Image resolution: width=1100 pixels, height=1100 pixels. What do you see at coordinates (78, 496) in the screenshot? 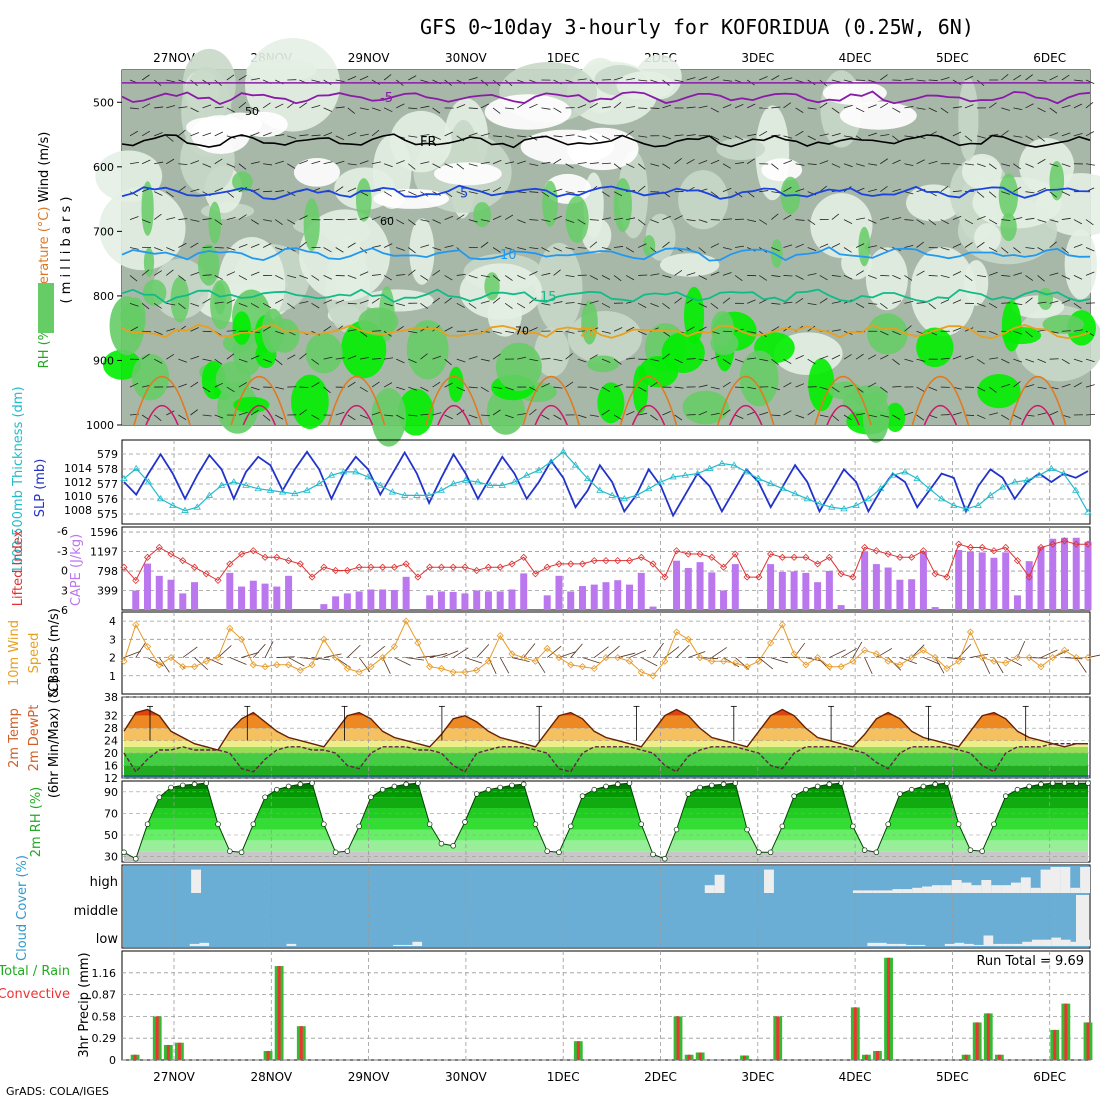
I see `slp-tick-label: 1010` at bounding box center [78, 496].